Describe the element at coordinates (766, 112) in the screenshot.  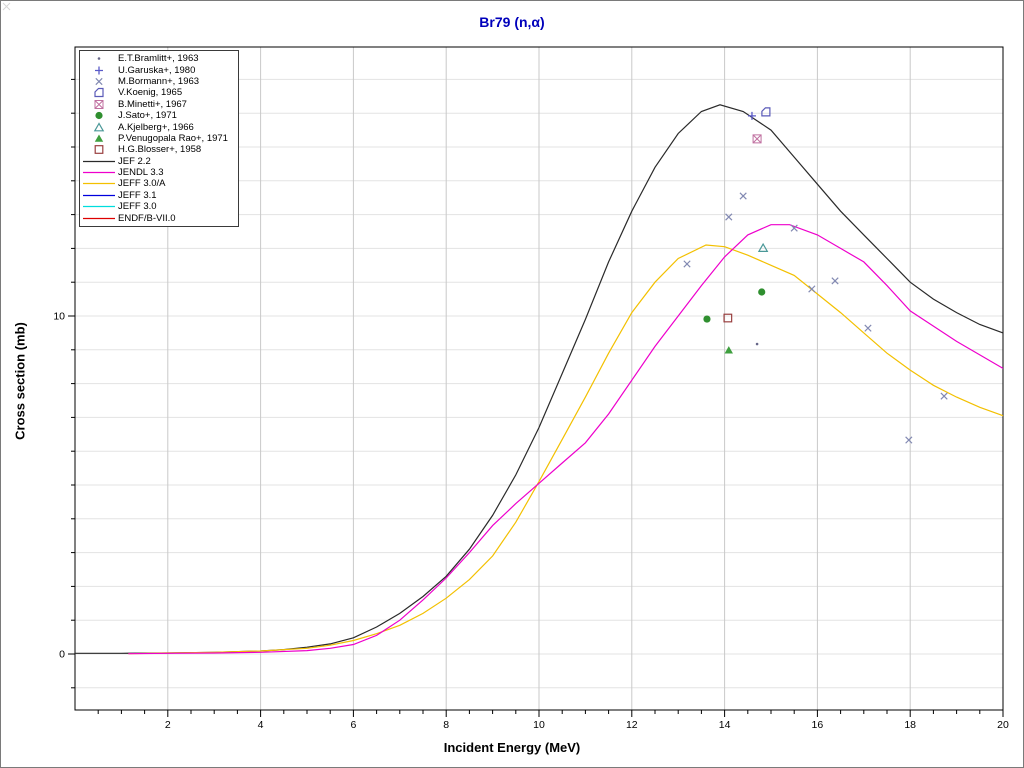
I see `marker-v-koenig-1965` at that location.